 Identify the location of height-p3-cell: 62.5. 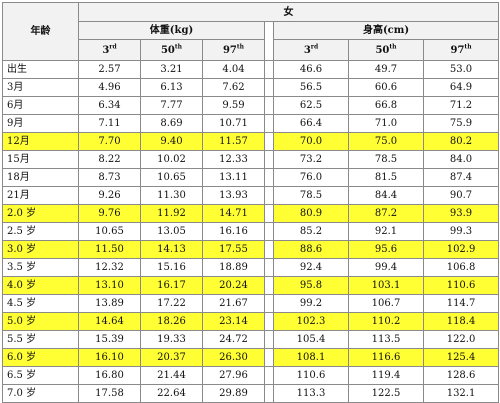
(311, 105).